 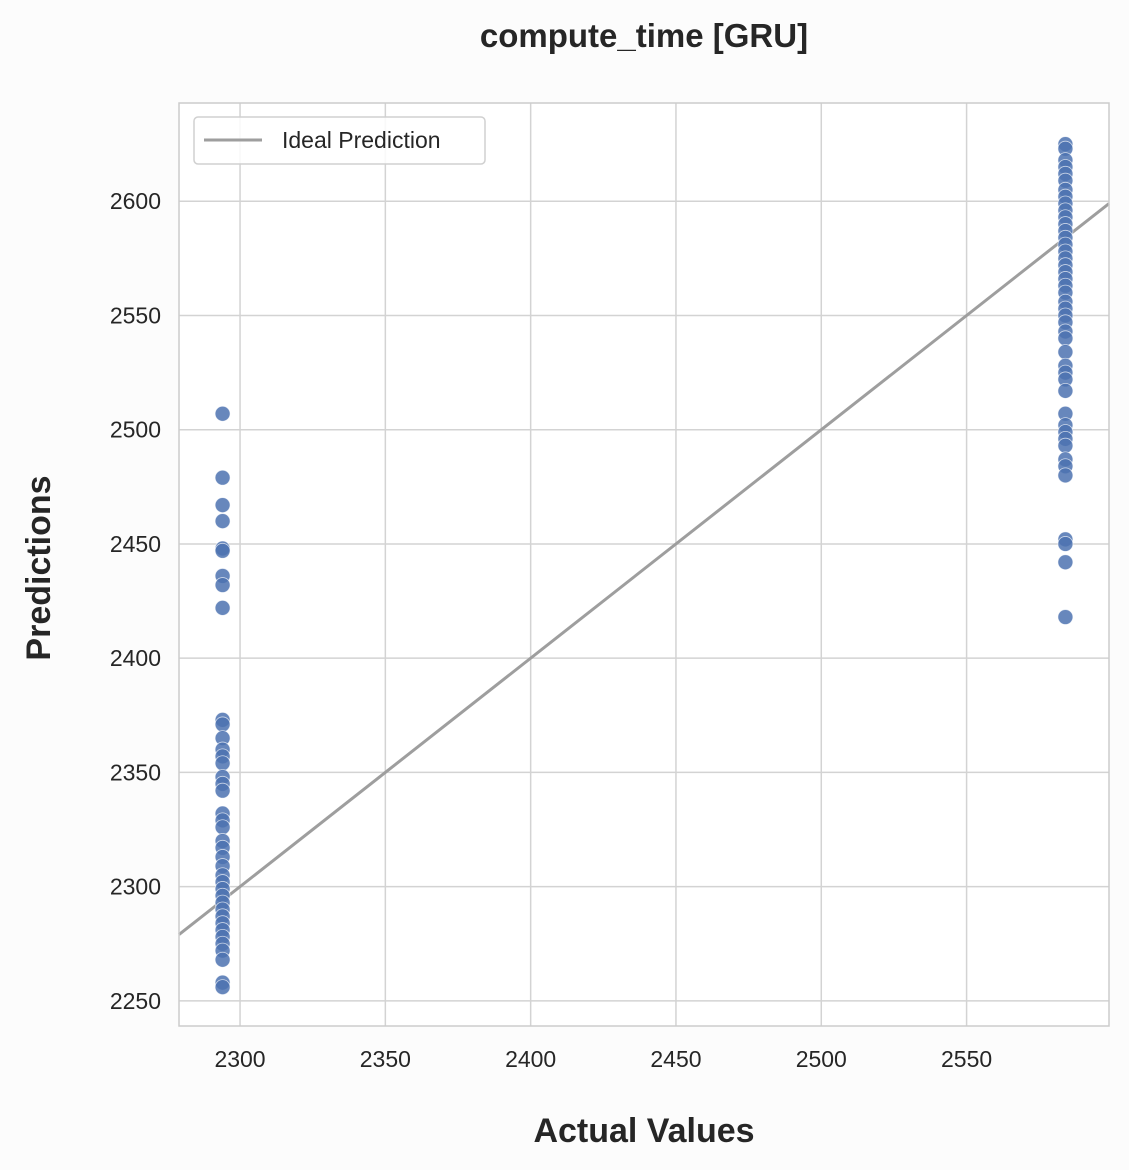 I want to click on legend-box, so click(x=339, y=140).